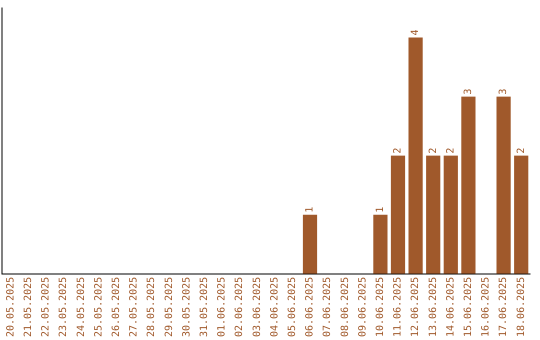 The image size is (540, 340). I want to click on x-tick-label: 12.06.2025, so click(416, 307).